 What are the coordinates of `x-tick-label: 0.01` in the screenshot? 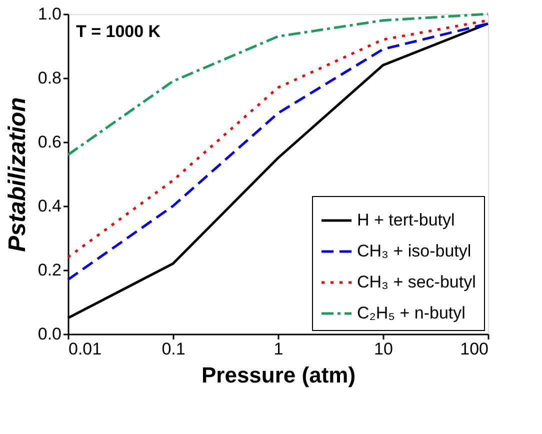 It's located at (85, 349).